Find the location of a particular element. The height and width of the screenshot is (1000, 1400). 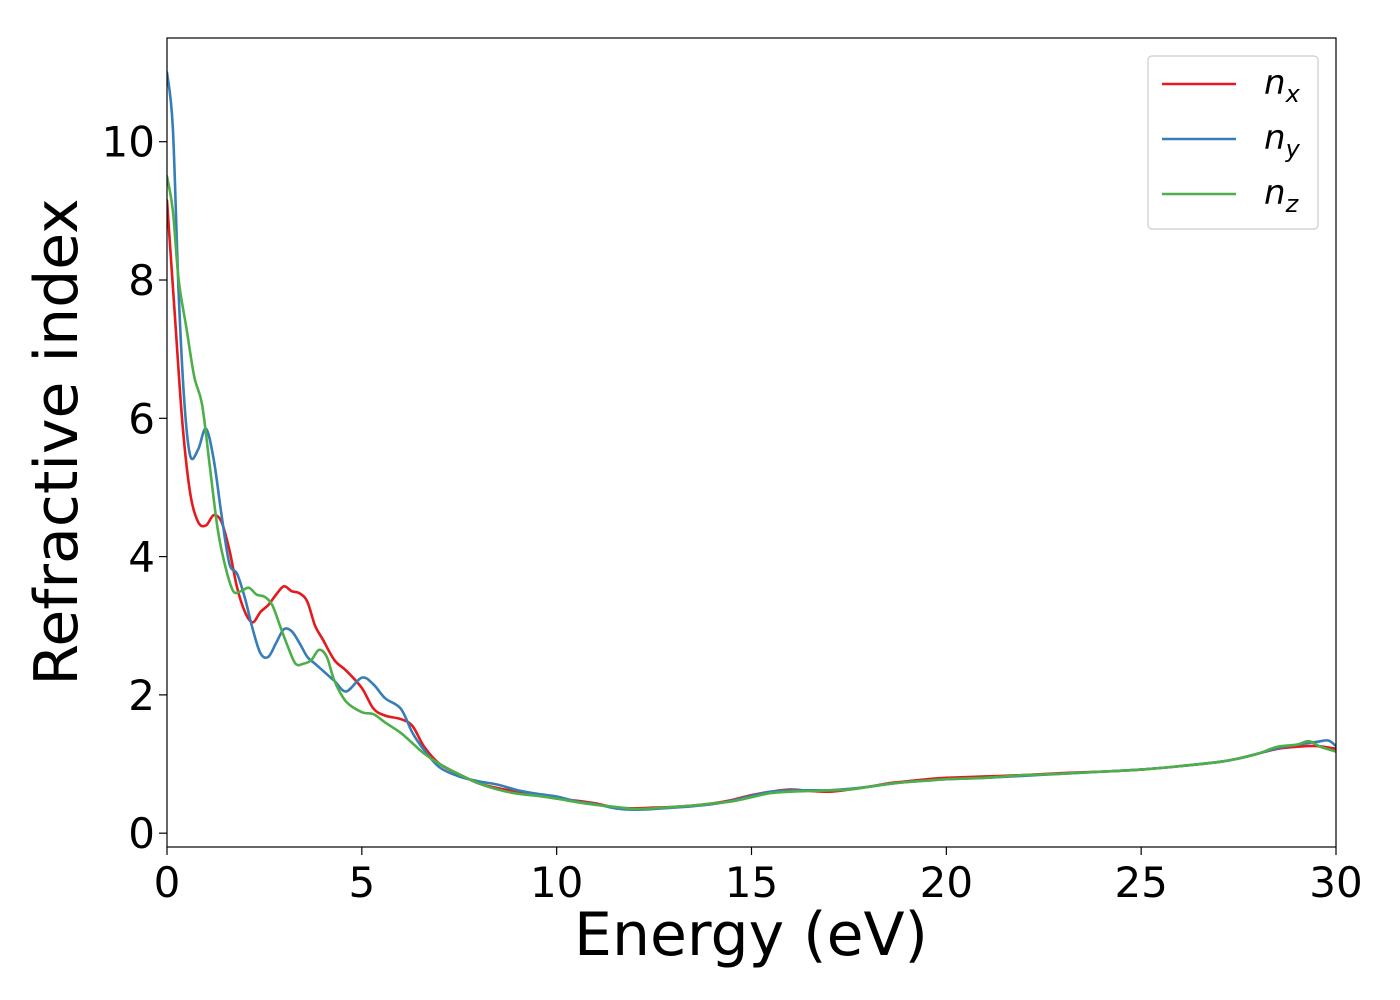

y-tick-label: 4 is located at coordinates (141, 557).